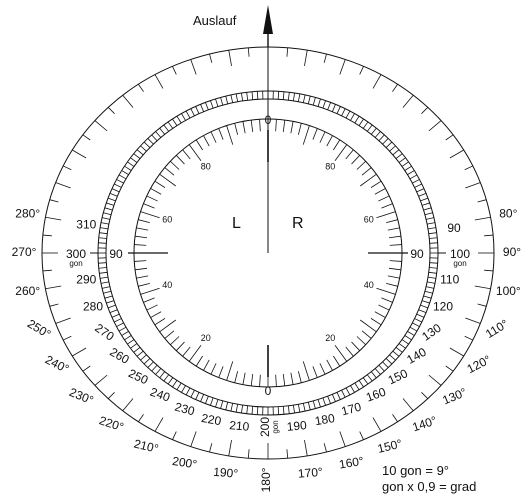 This screenshot has width=527, height=499. Describe the element at coordinates (416, 470) in the screenshot. I see `conversion-line-1: 10 gon = 9°` at that location.